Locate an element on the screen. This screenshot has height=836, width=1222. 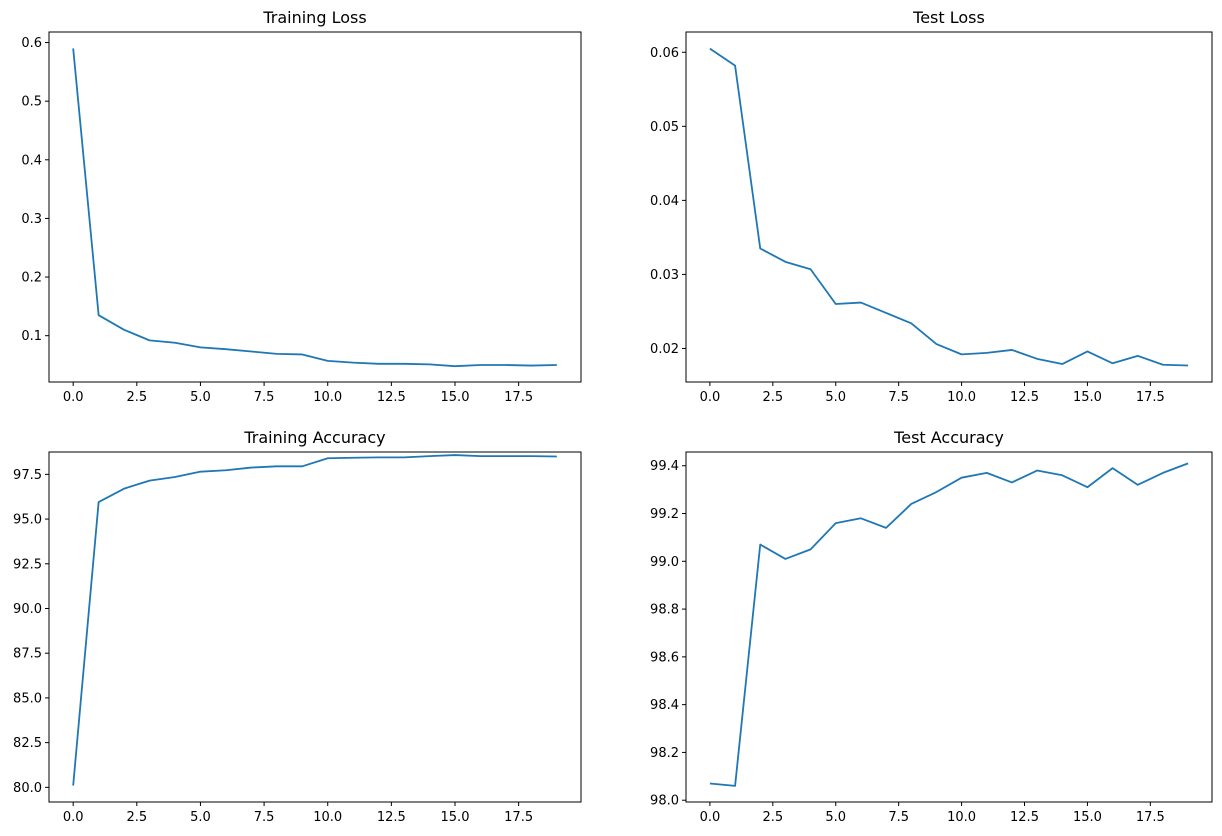
training-loss-y-tick-label: 0.1 is located at coordinates (31, 336).